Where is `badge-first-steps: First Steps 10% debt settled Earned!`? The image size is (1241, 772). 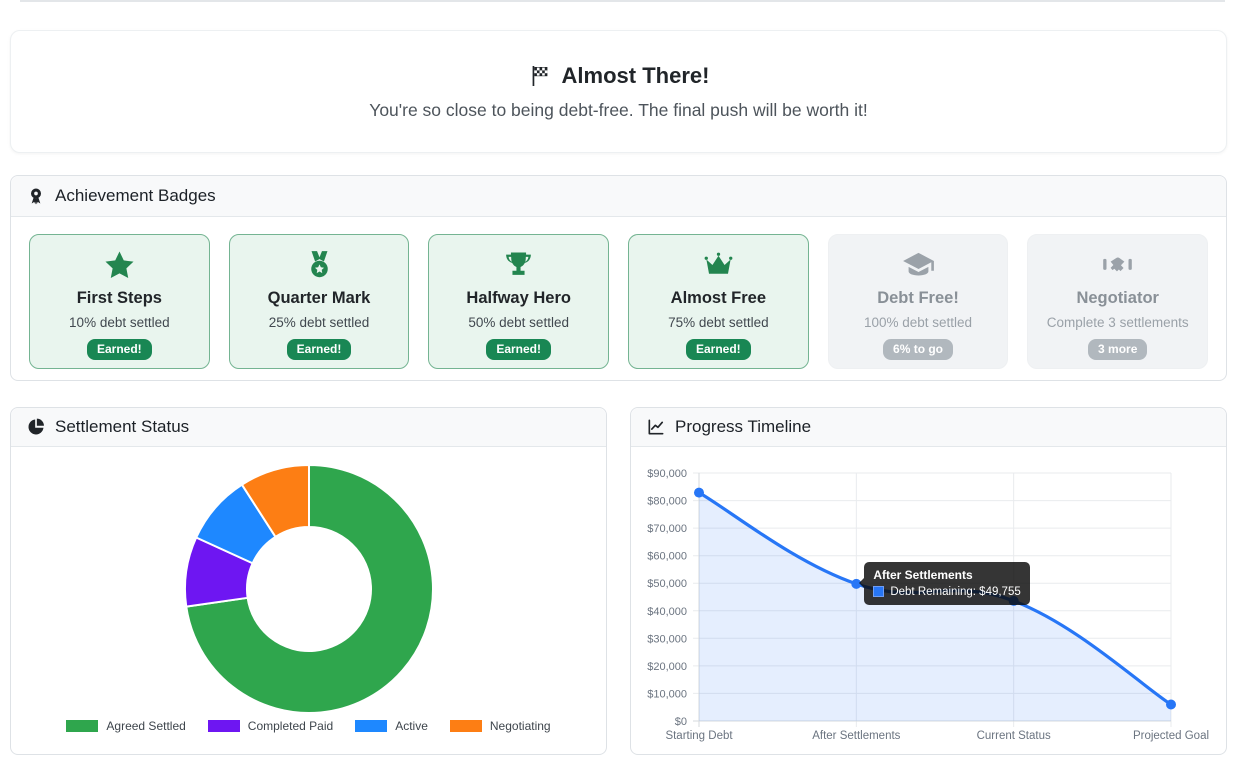
badge-first-steps: First Steps 10% debt settled Earned! is located at coordinates (119, 301).